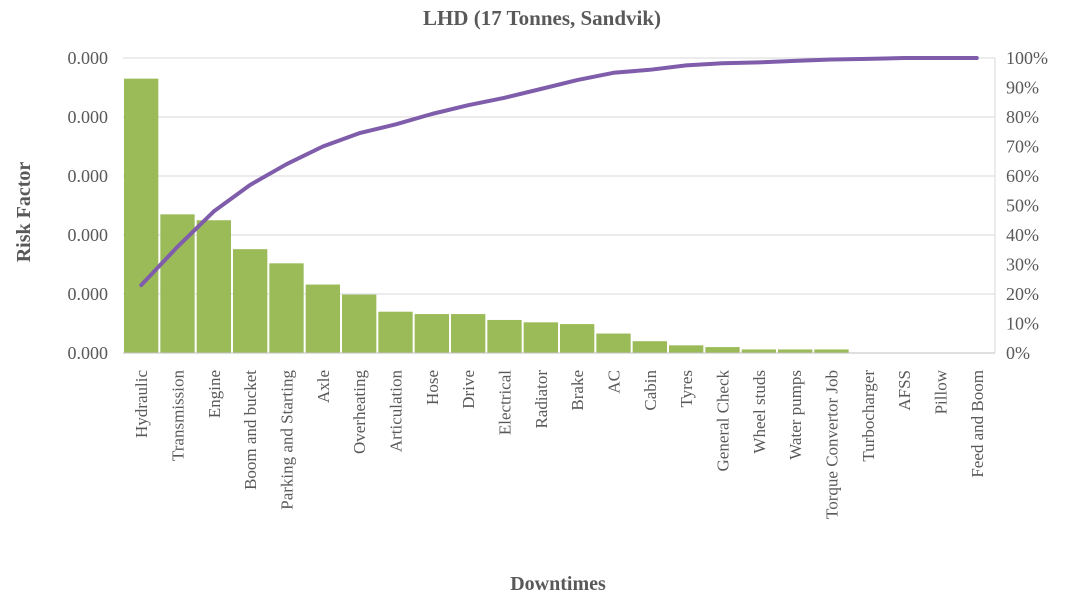 Image resolution: width=1070 pixels, height=598 pixels. I want to click on category-label: General Check, so click(723, 421).